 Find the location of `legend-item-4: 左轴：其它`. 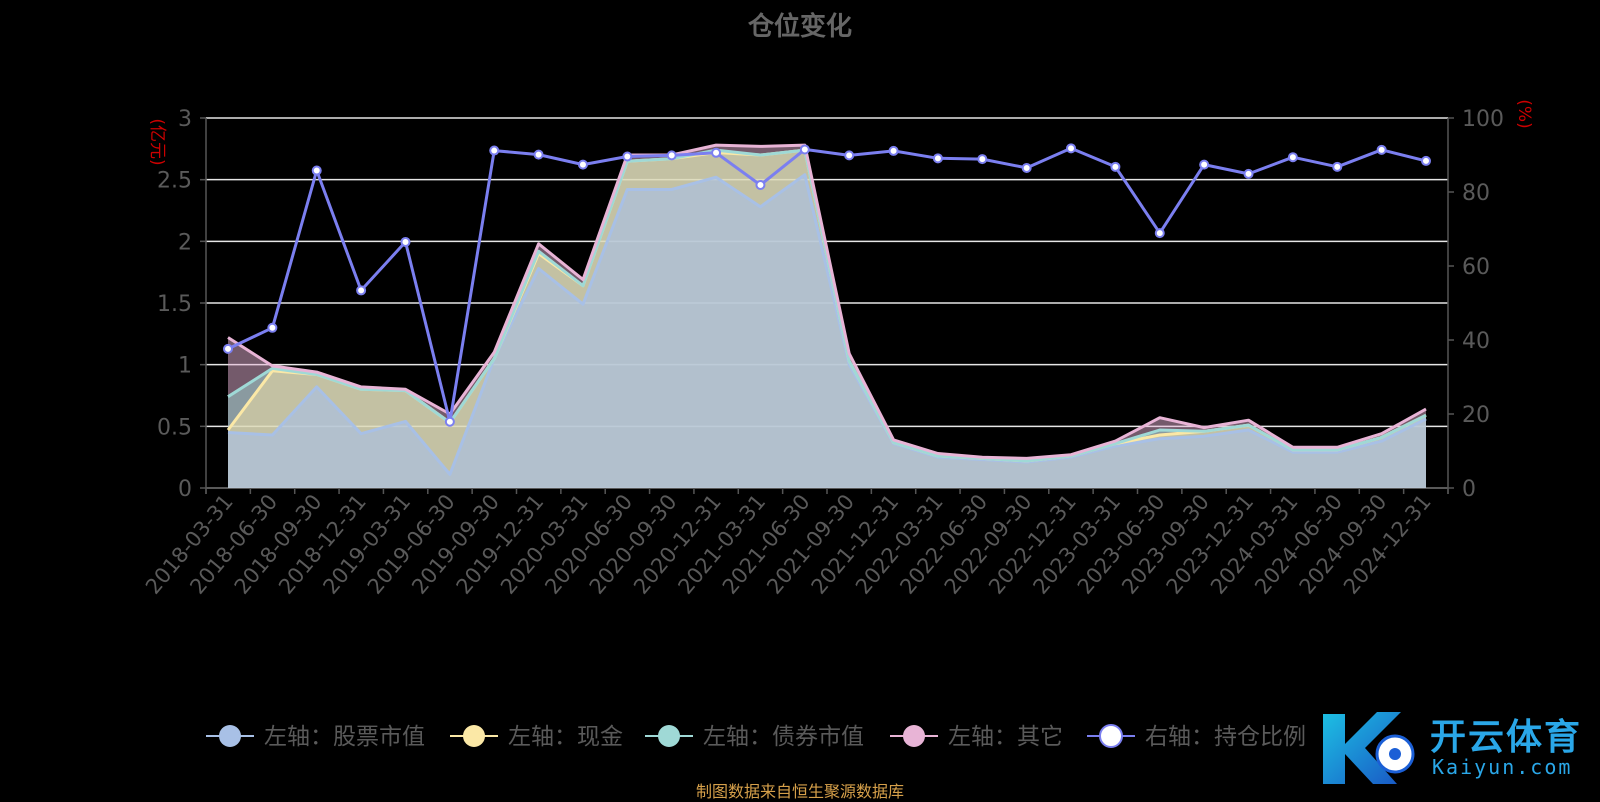

legend-item-4: 左轴：其它 is located at coordinates (976, 737).